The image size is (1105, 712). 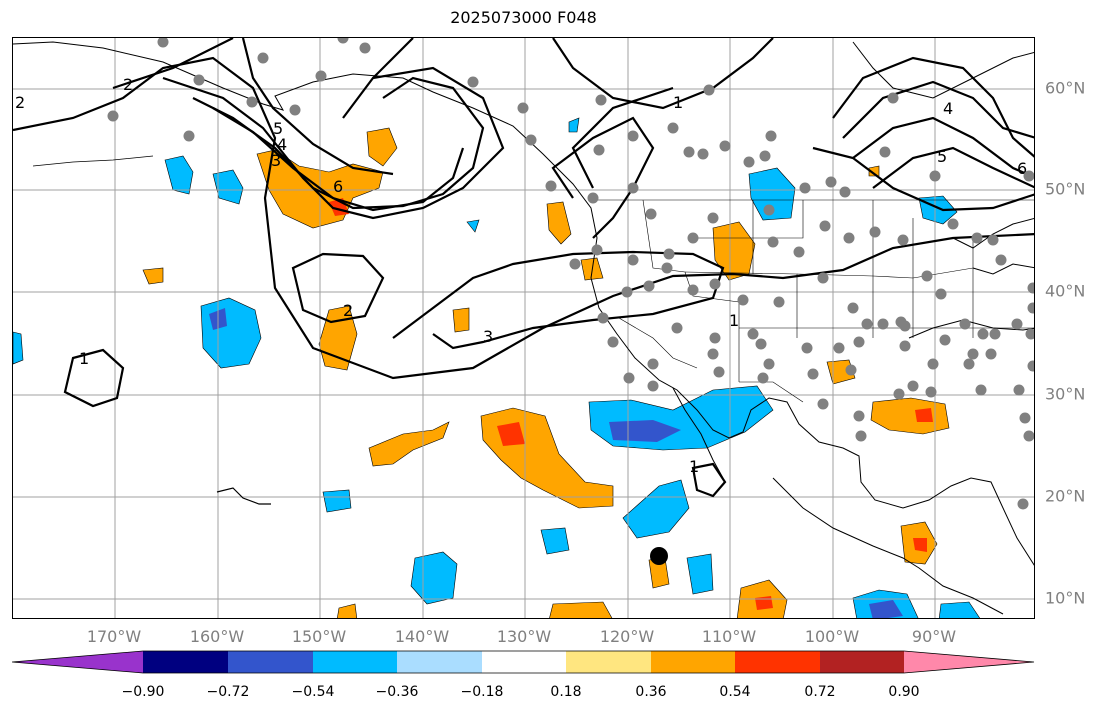 I want to click on storm-center-marker, so click(x=659, y=556).